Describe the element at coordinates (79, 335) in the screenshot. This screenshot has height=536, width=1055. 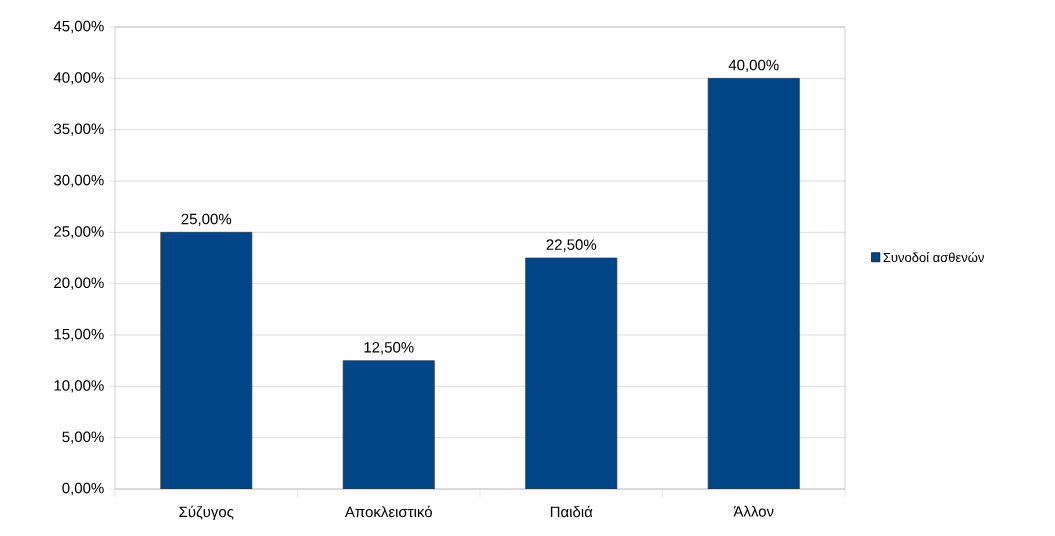
I see `y-tick-label: 15,00%` at that location.